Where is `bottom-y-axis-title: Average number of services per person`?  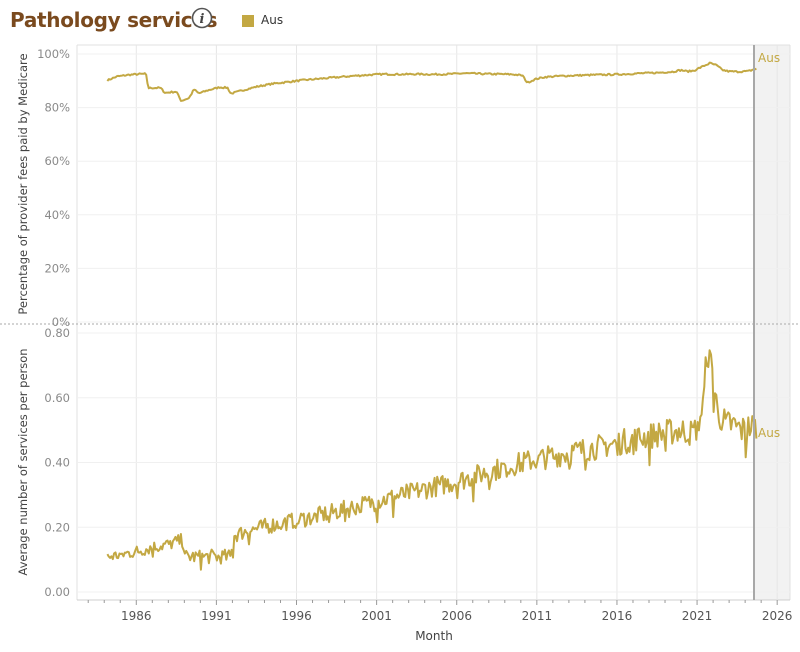 bottom-y-axis-title: Average number of services per person is located at coordinates (23, 461).